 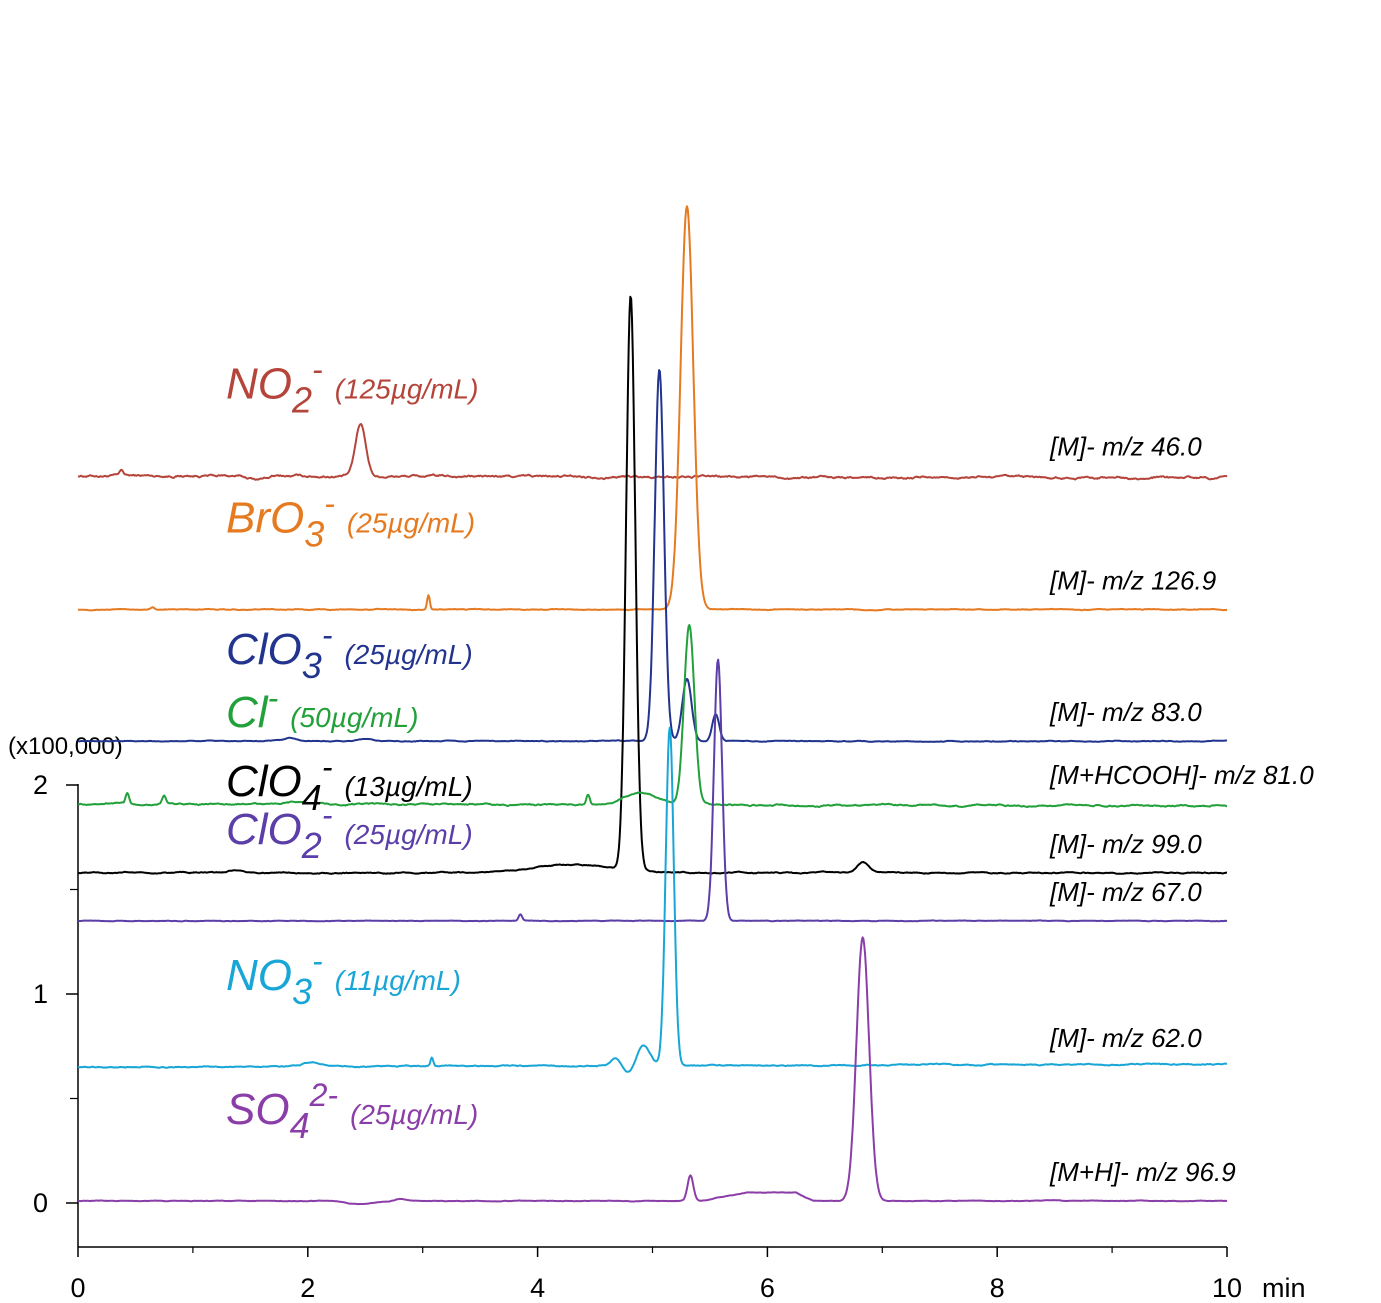 What do you see at coordinates (265, 517) in the screenshot?
I see `ion-formula: BrO` at bounding box center [265, 517].